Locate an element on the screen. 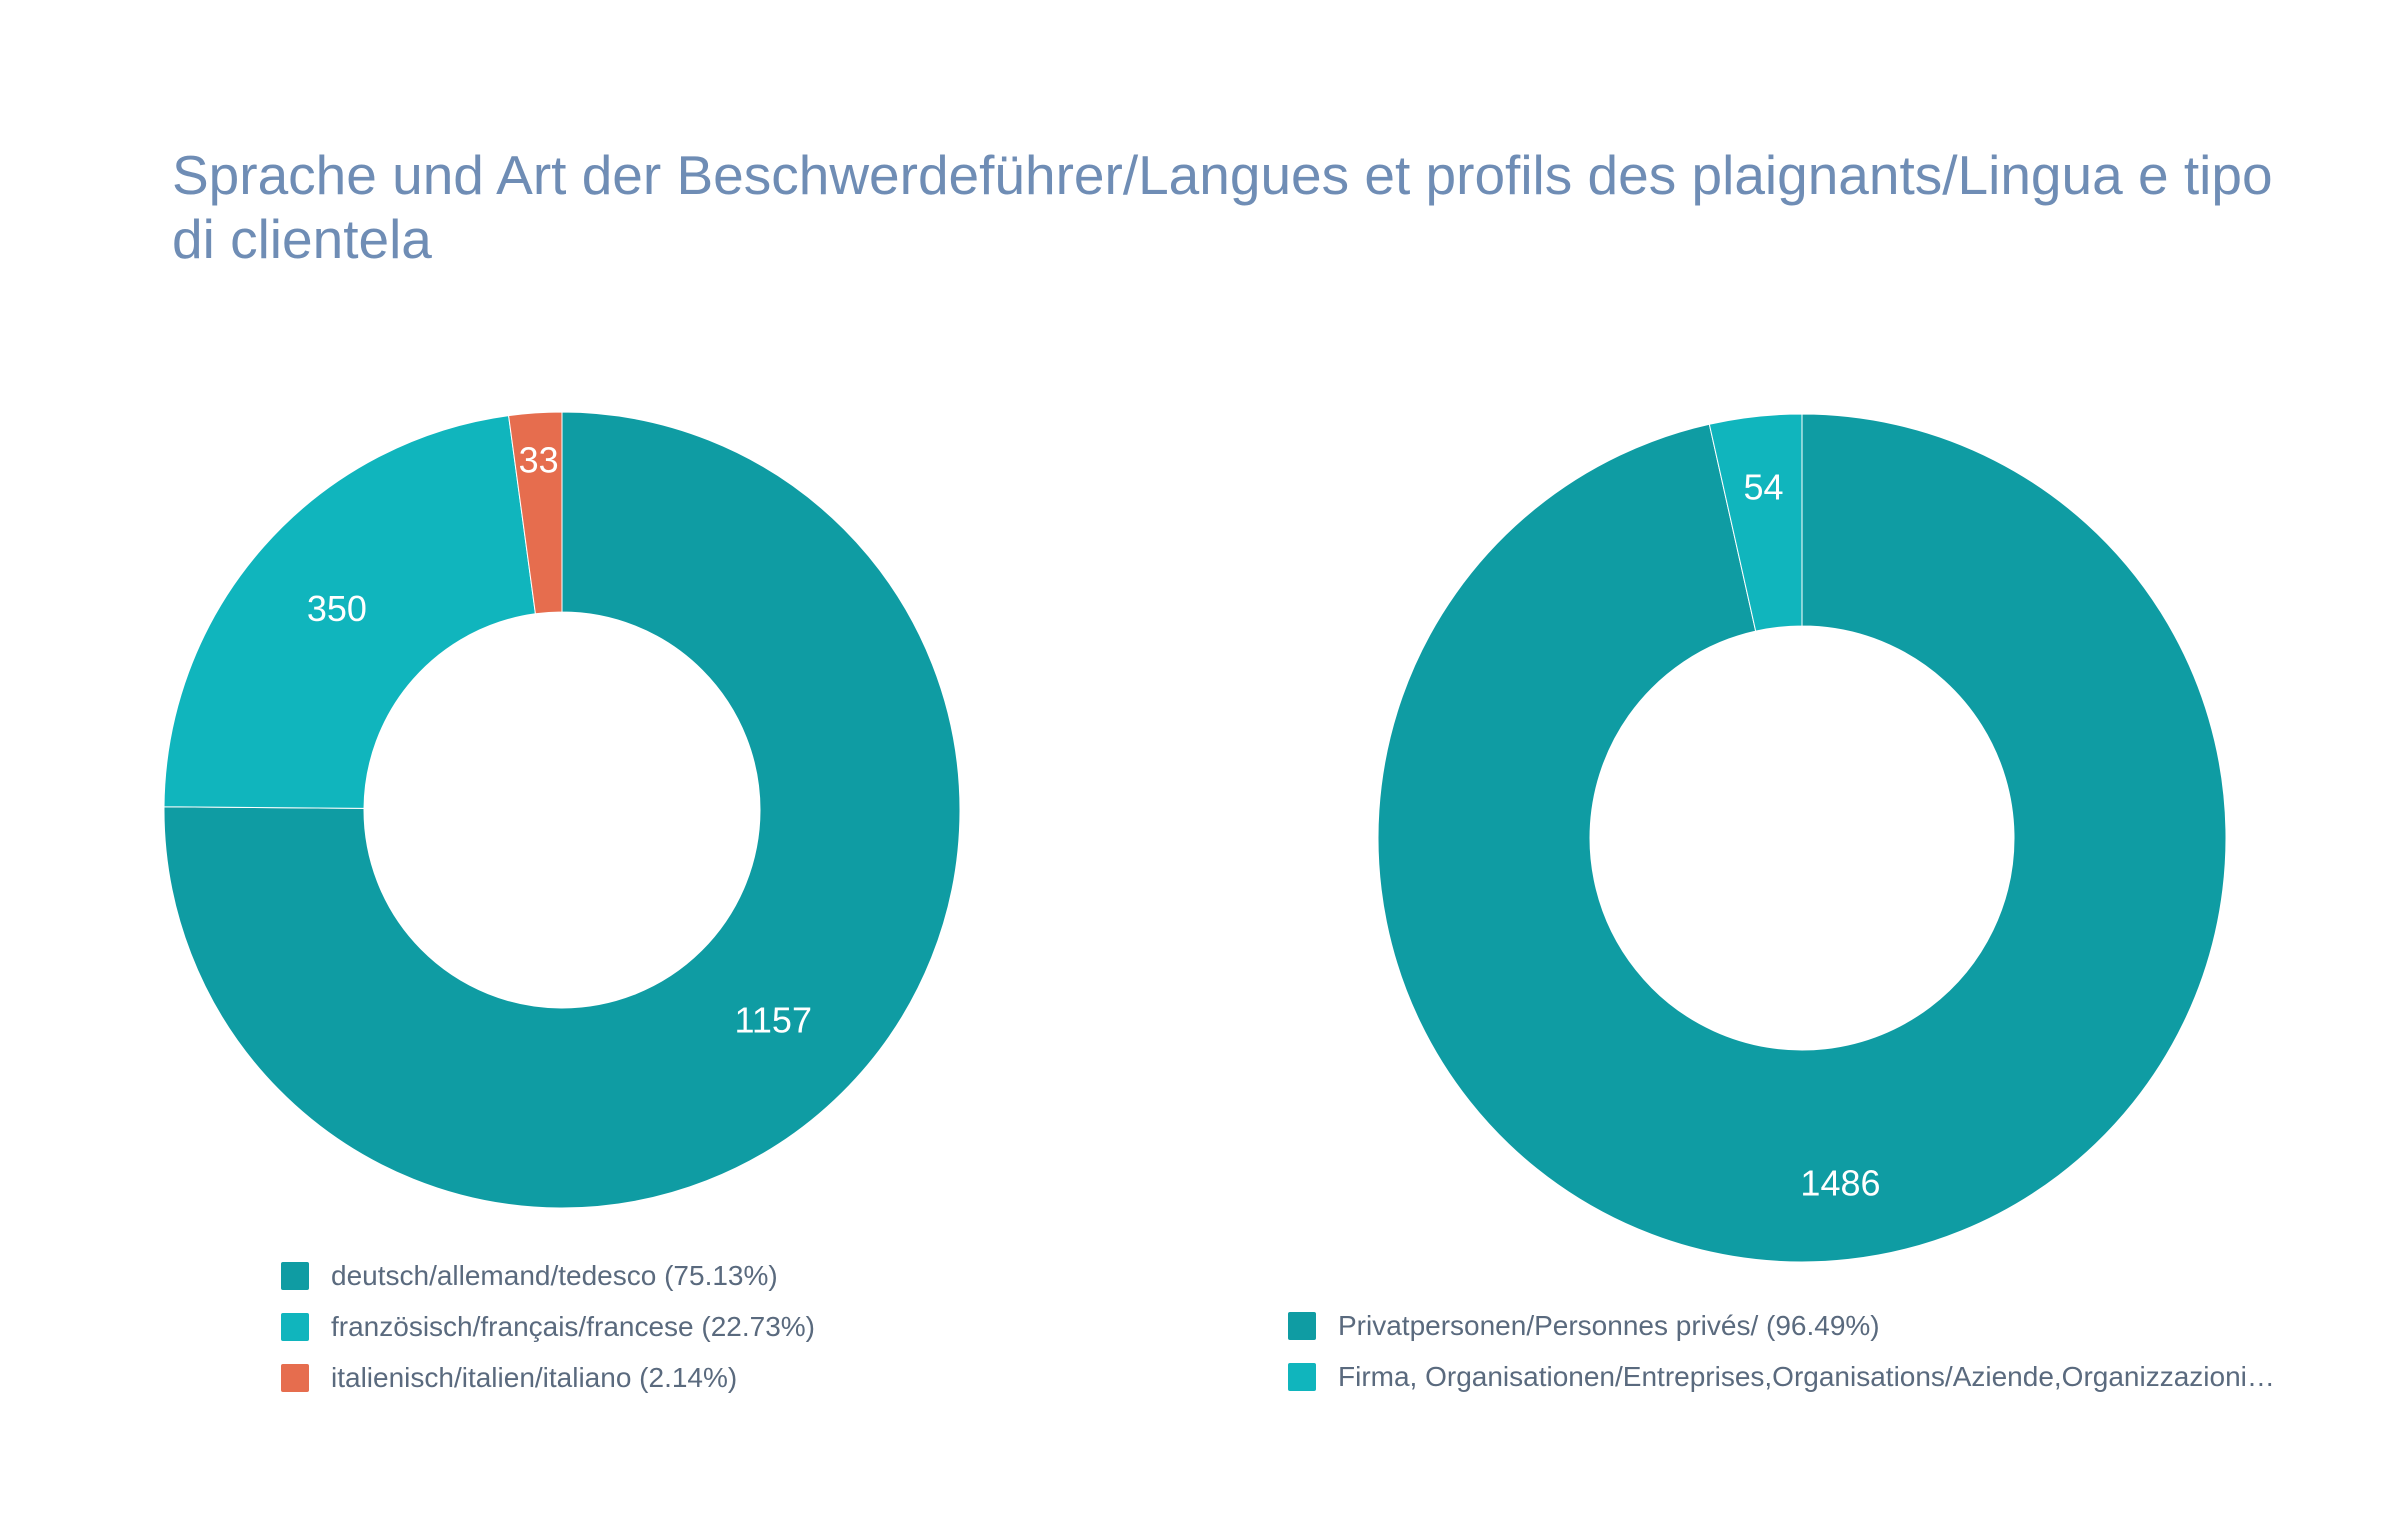 The image size is (2400, 1527). legend-label: italienisch/italien/italiano (2.14%) is located at coordinates (534, 1377).